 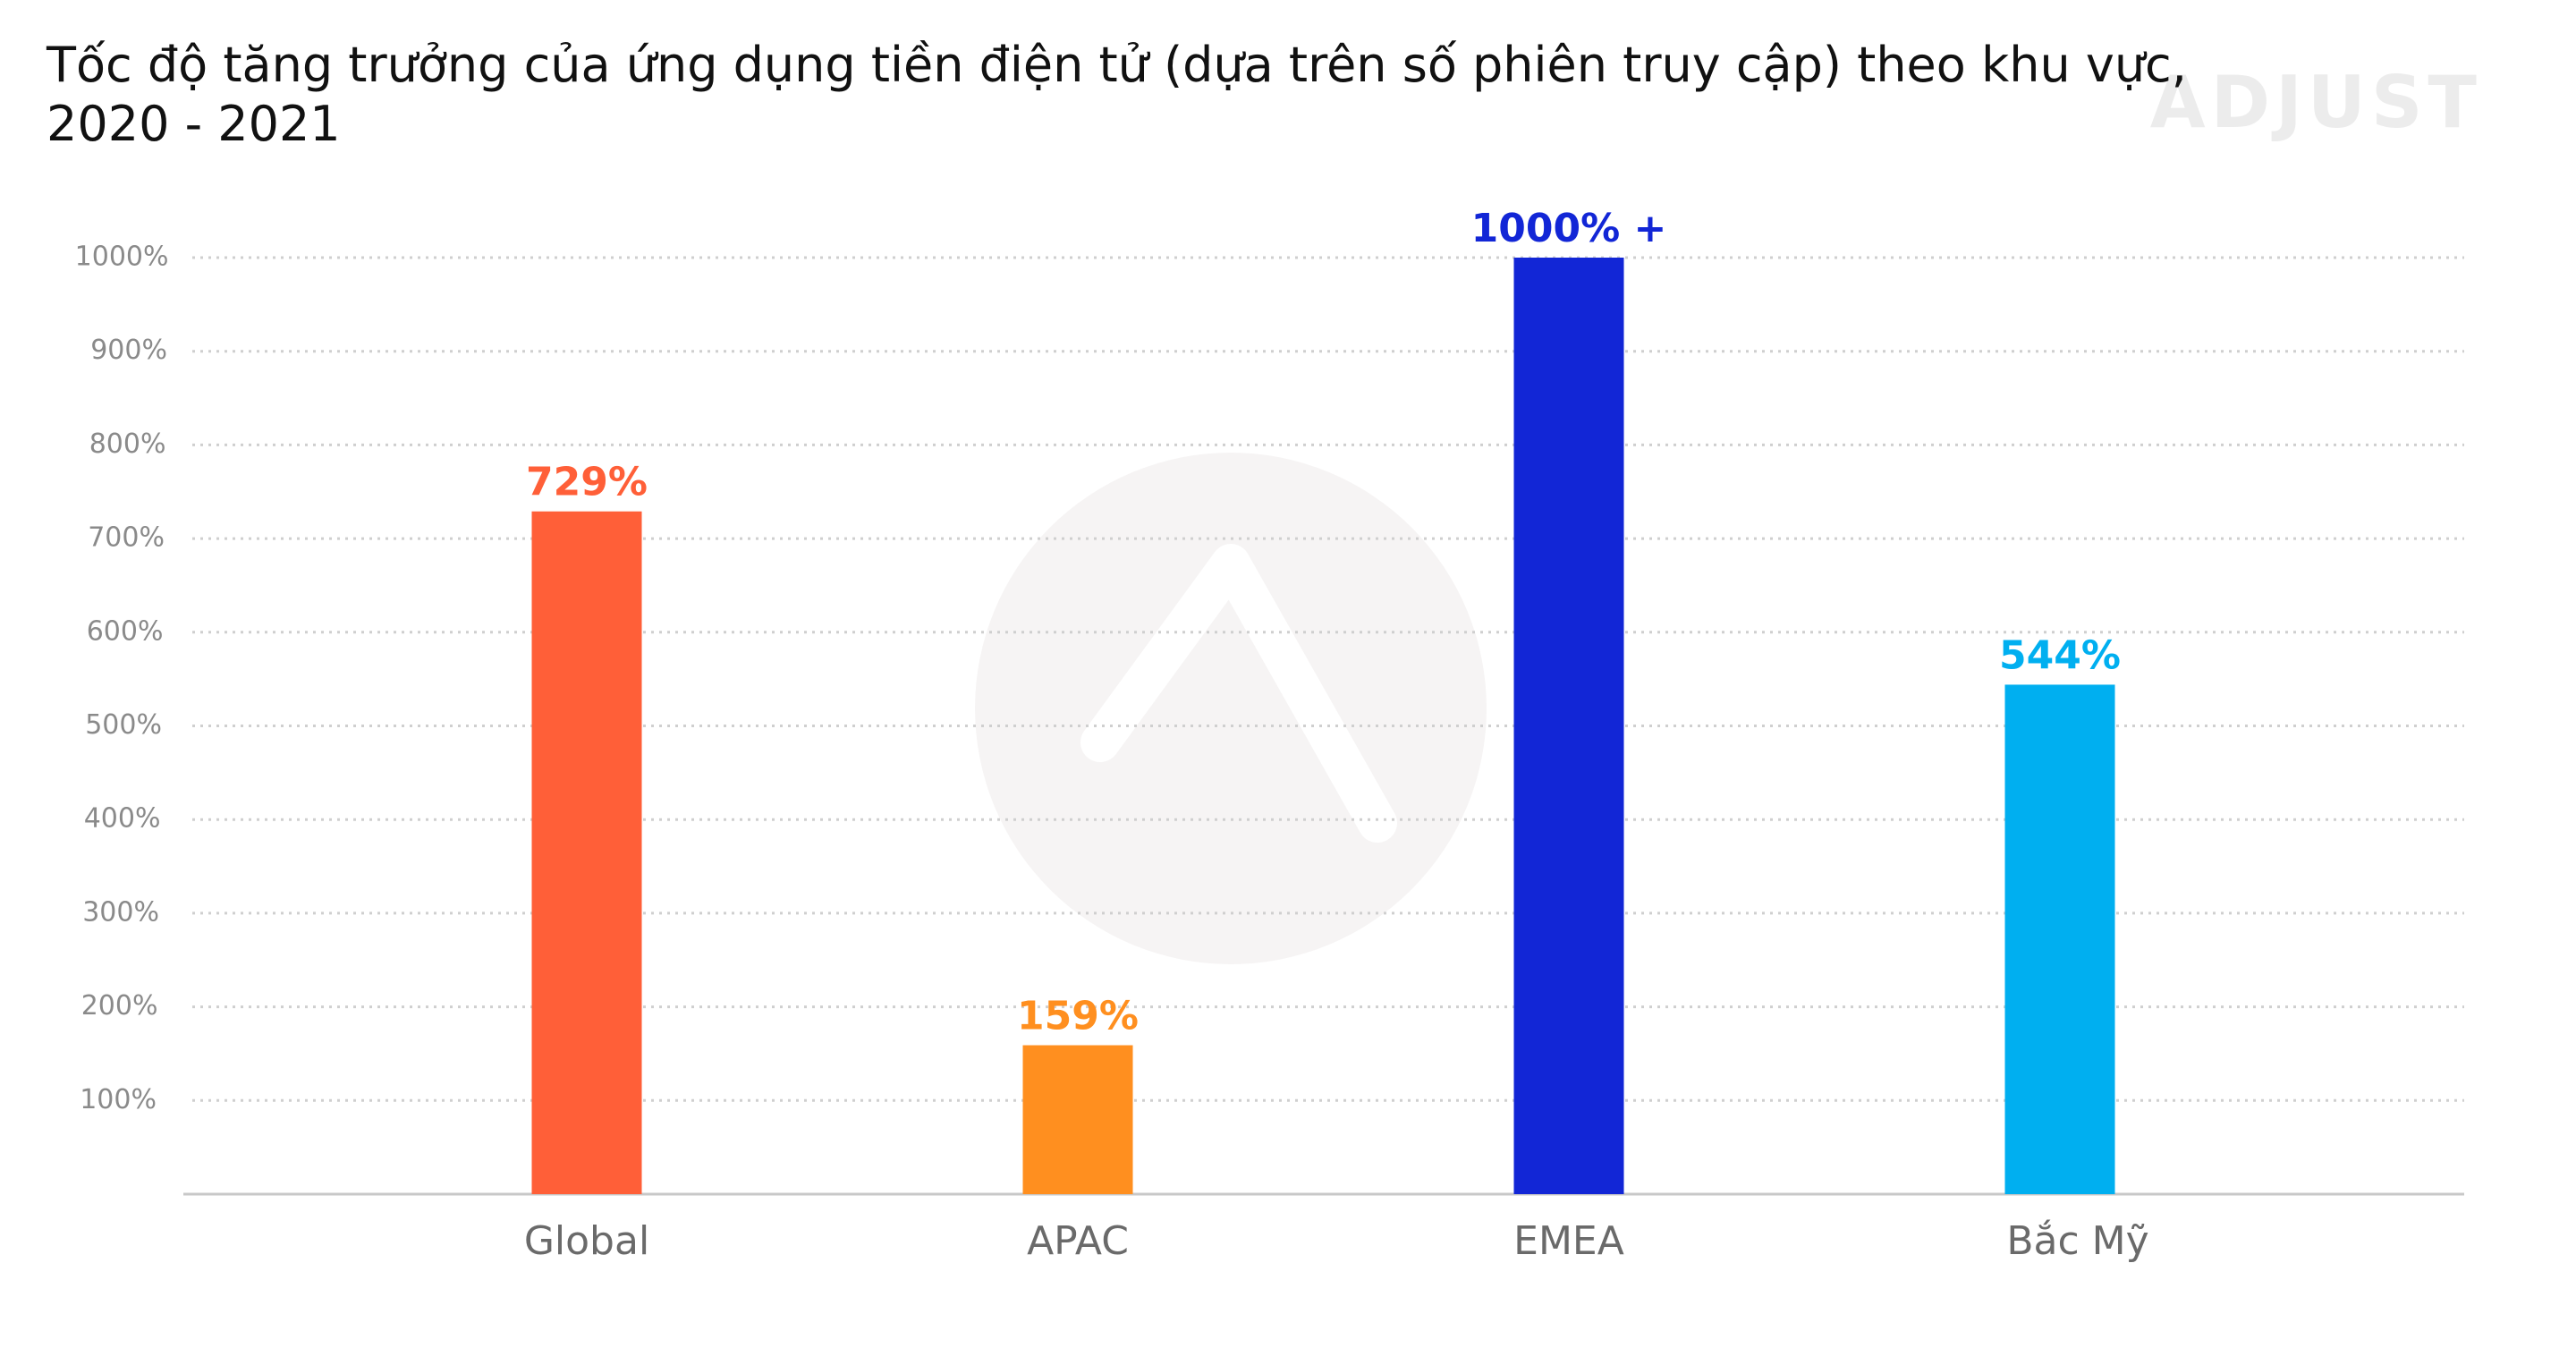 I want to click on y-tick-label: 200%, so click(x=119, y=1006).